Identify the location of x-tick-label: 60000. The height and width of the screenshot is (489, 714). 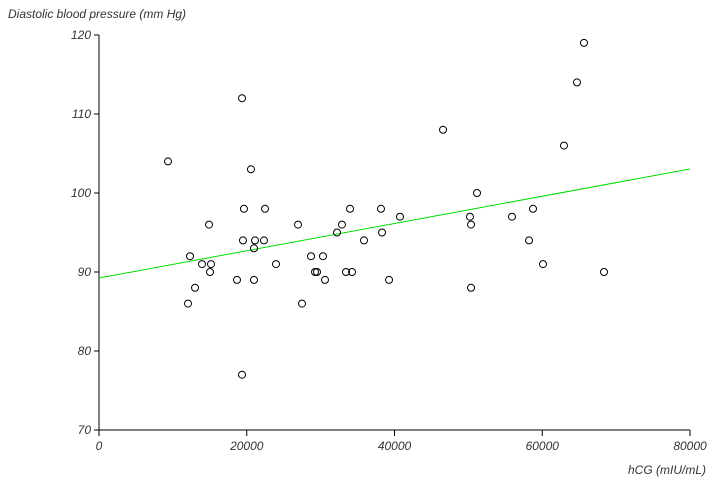
(543, 446).